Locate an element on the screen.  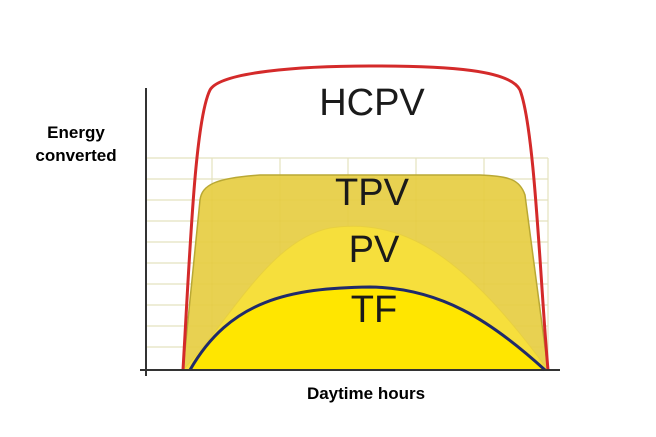
tf-curve is located at coordinates (367, 328).